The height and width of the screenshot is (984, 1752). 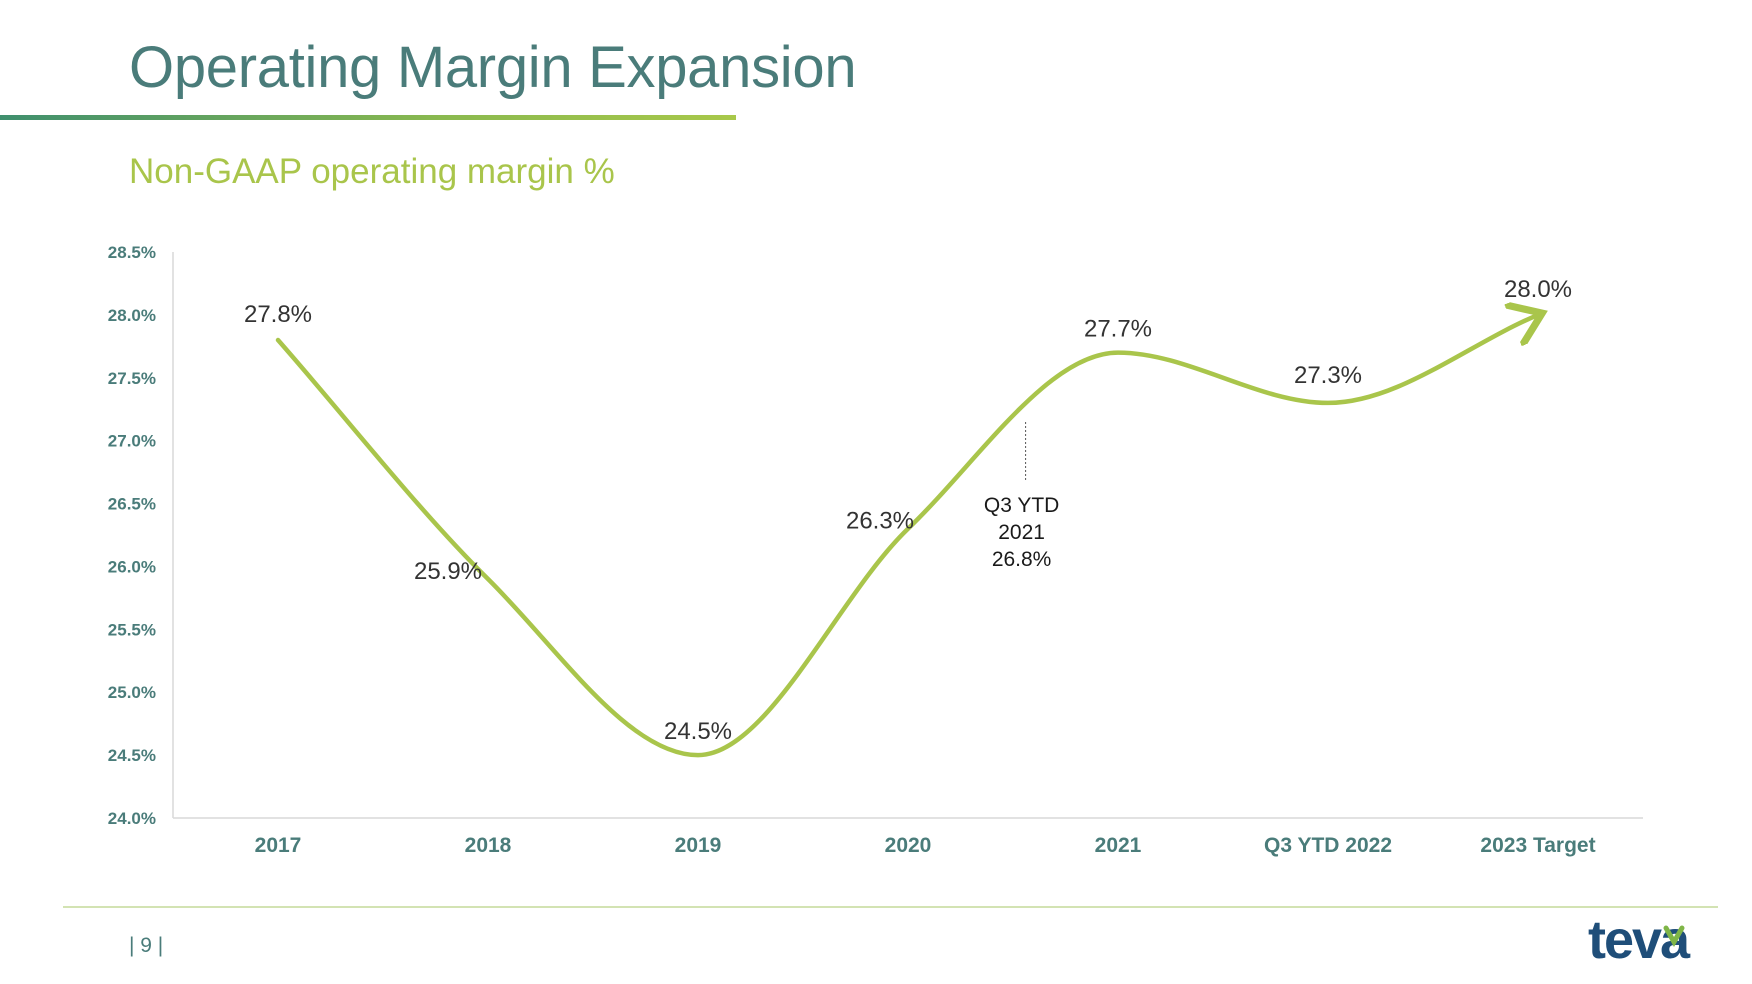 What do you see at coordinates (1537, 845) in the screenshot?
I see `x-tick-label: 2023 Target` at bounding box center [1537, 845].